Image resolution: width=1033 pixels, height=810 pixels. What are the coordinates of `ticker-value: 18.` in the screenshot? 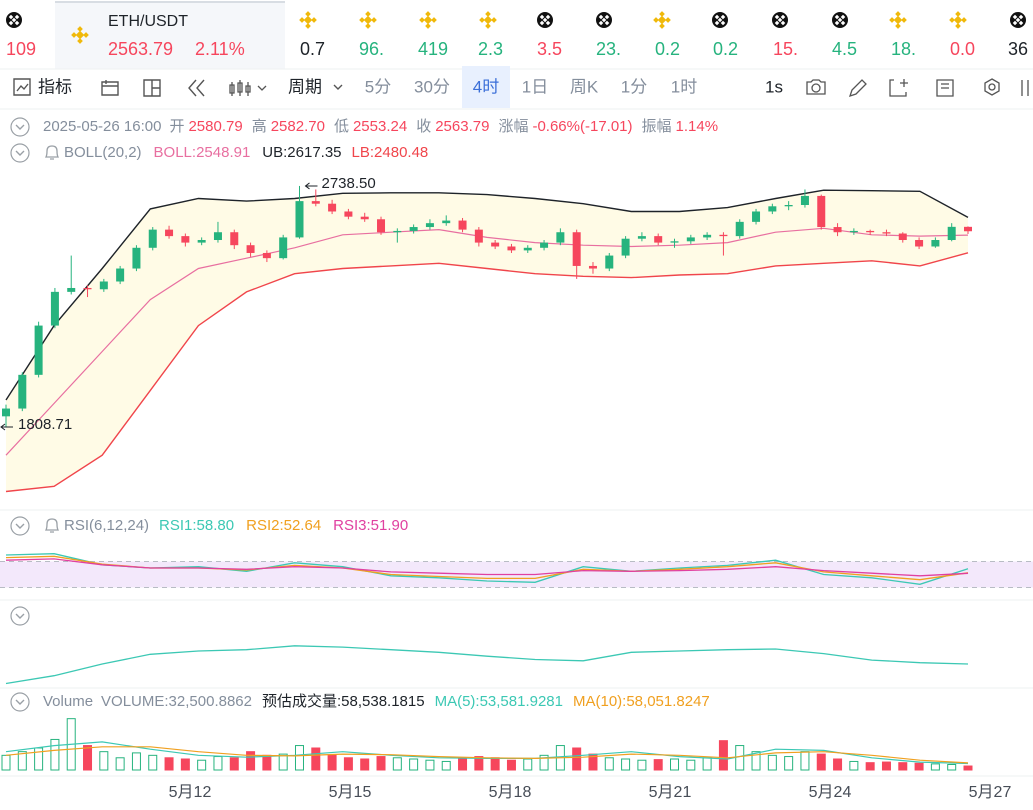 It's located at (903, 49).